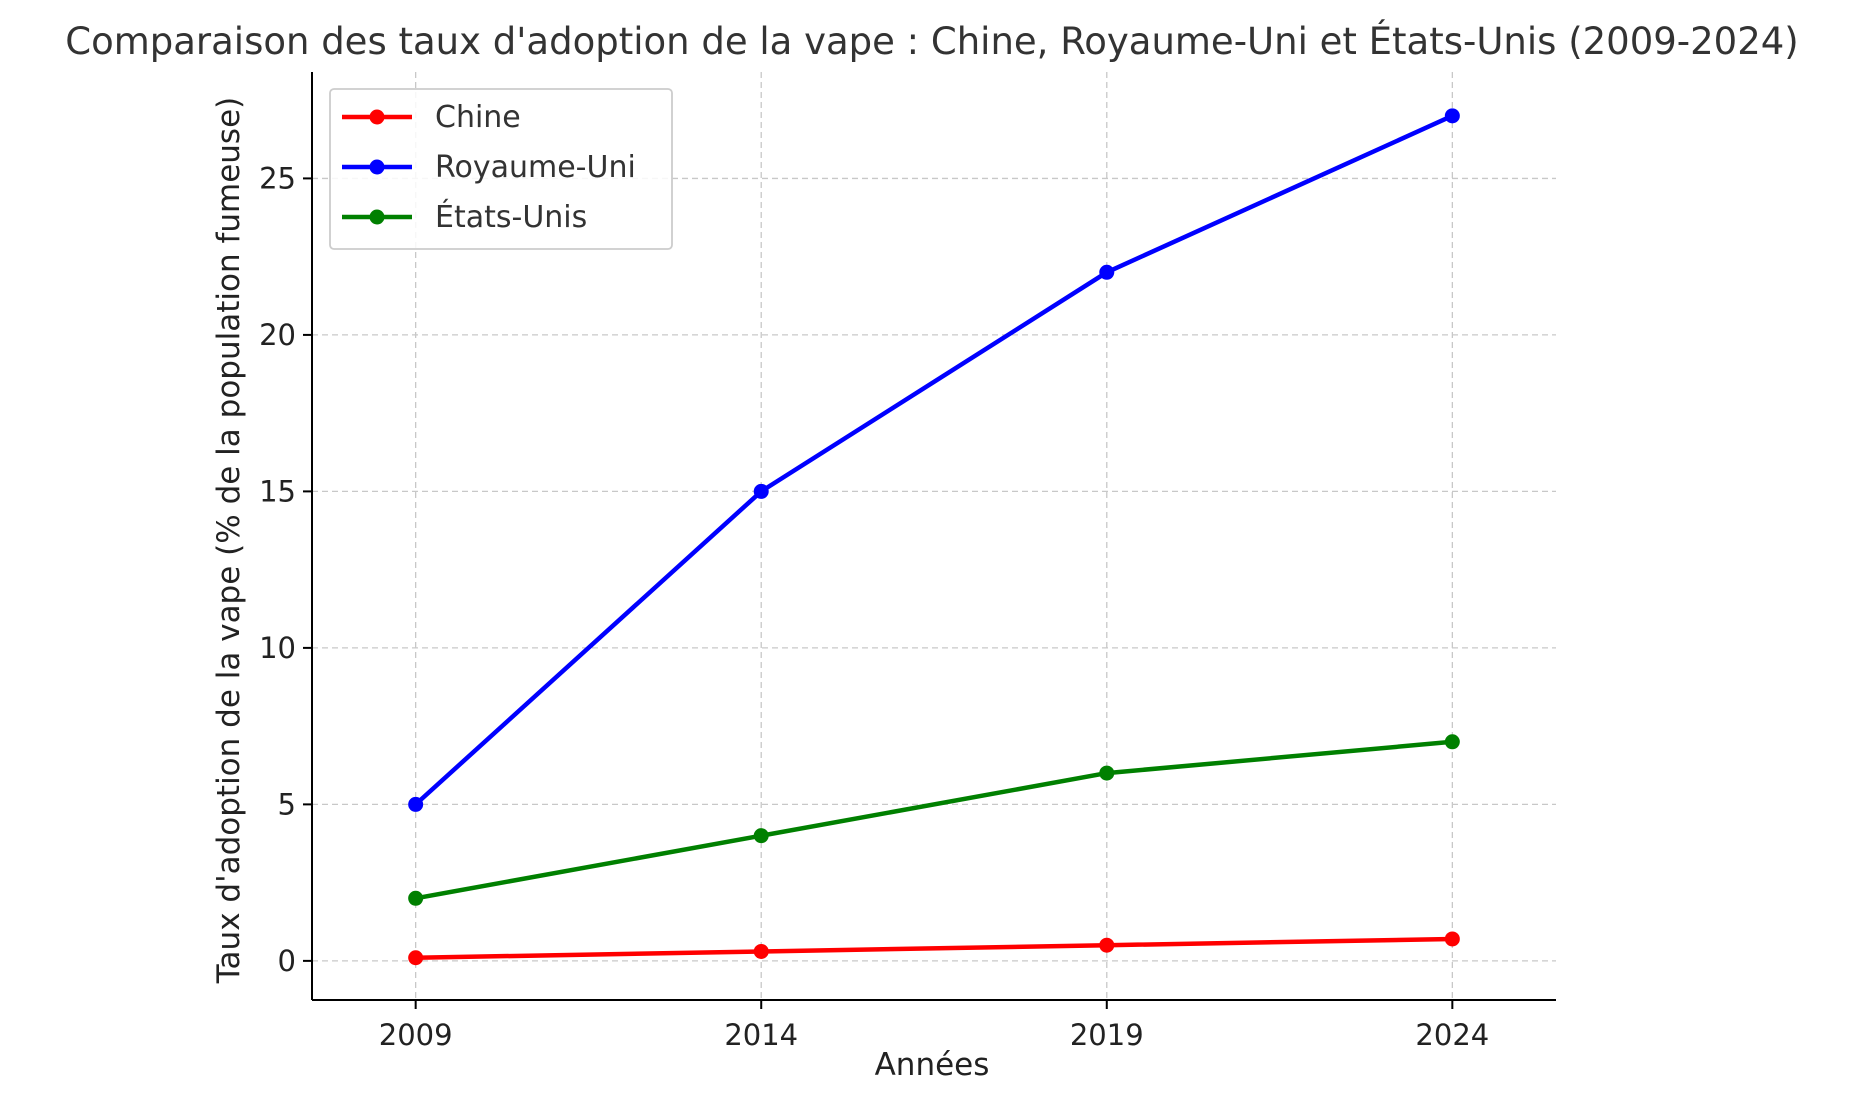 The width and height of the screenshot is (1859, 1103). What do you see at coordinates (287, 804) in the screenshot?
I see `y-tick-label: 5` at bounding box center [287, 804].